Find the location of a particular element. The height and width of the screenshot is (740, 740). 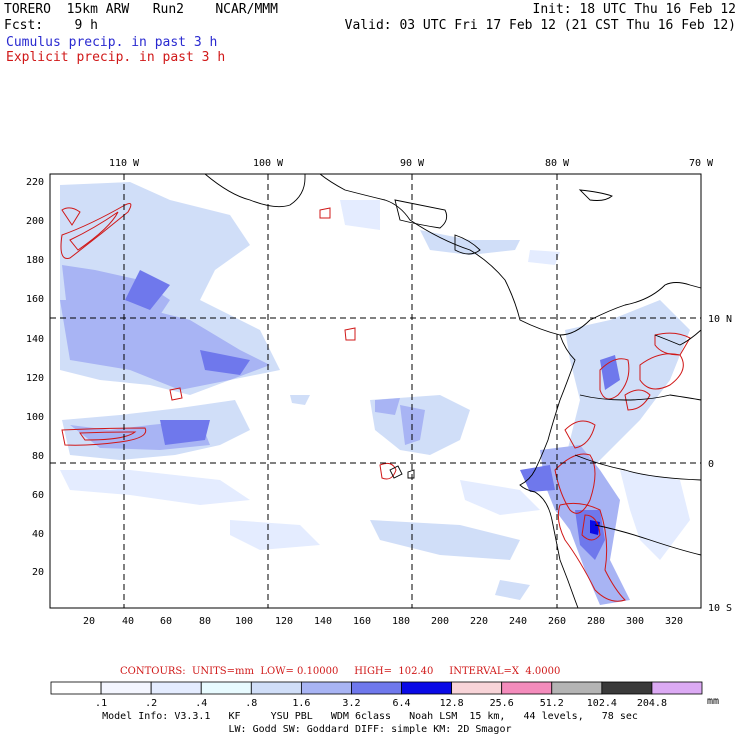

y-tick: 200 is located at coordinates (35, 221).